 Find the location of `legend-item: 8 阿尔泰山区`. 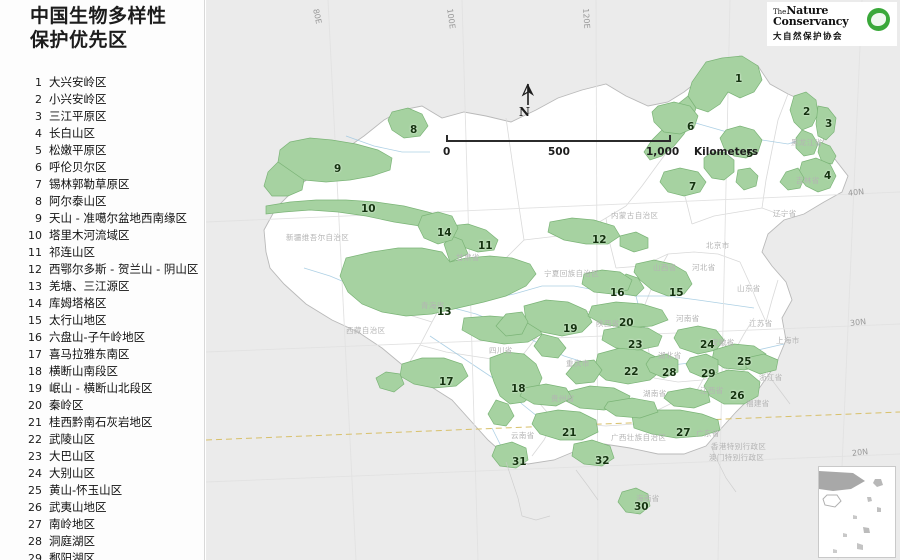

legend-item: 8 阿尔泰山区 is located at coordinates (113, 201).